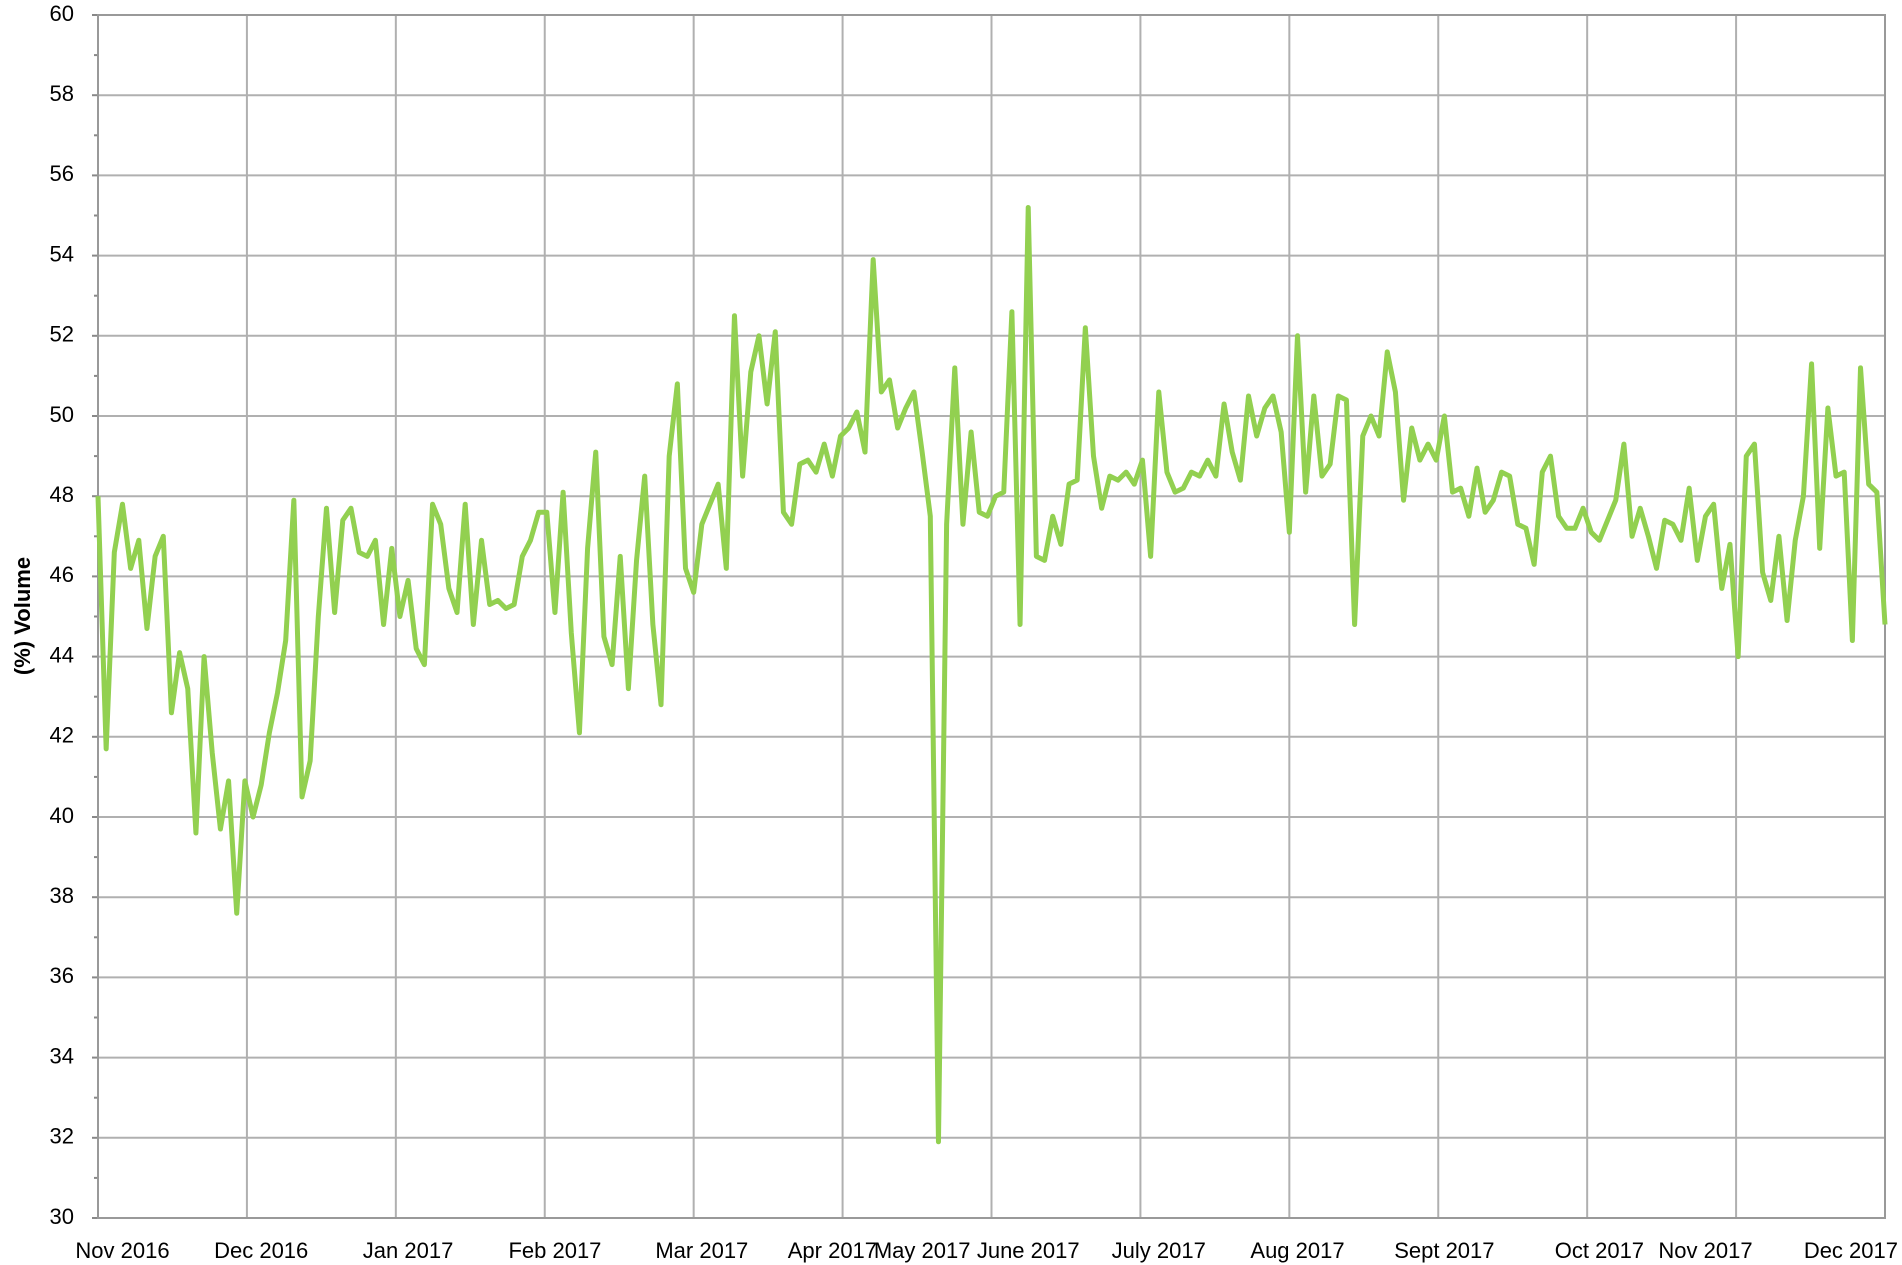 This screenshot has width=1902, height=1265. I want to click on y-tick-label: 34, so click(62, 1055).